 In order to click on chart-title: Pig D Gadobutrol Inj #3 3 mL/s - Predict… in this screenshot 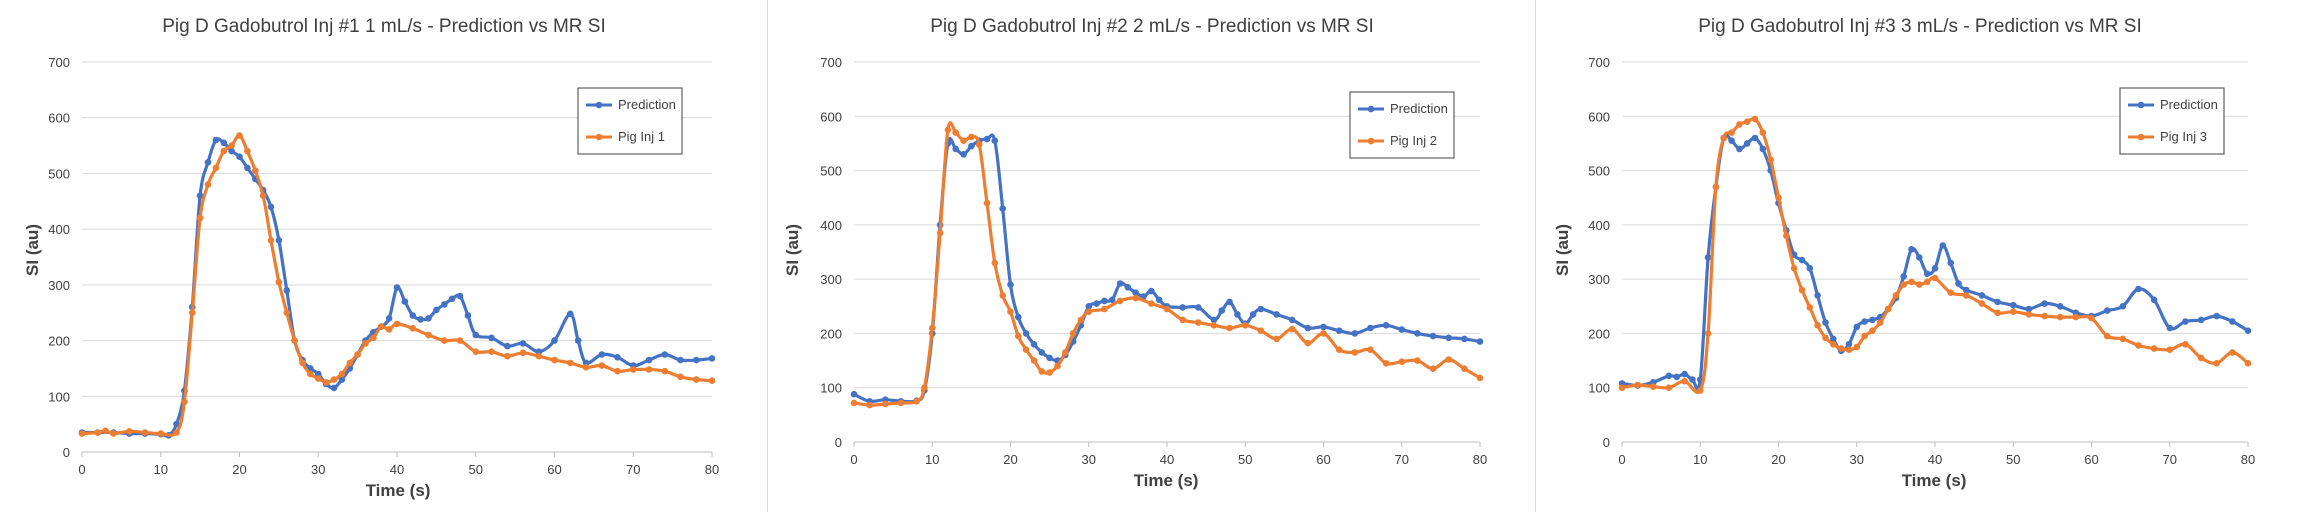, I will do `click(1920, 26)`.